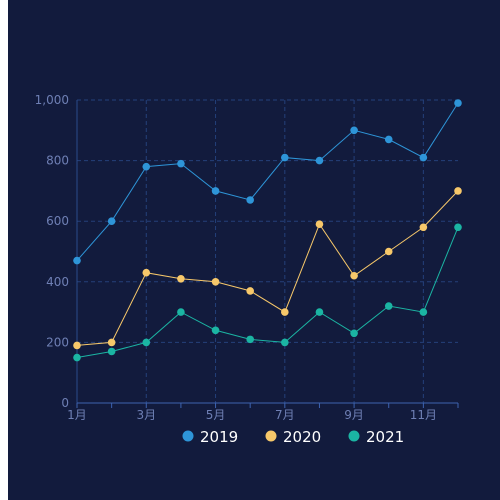 The image size is (500, 500). Describe the element at coordinates (57, 221) in the screenshot. I see `y-tick-label: 600` at that location.